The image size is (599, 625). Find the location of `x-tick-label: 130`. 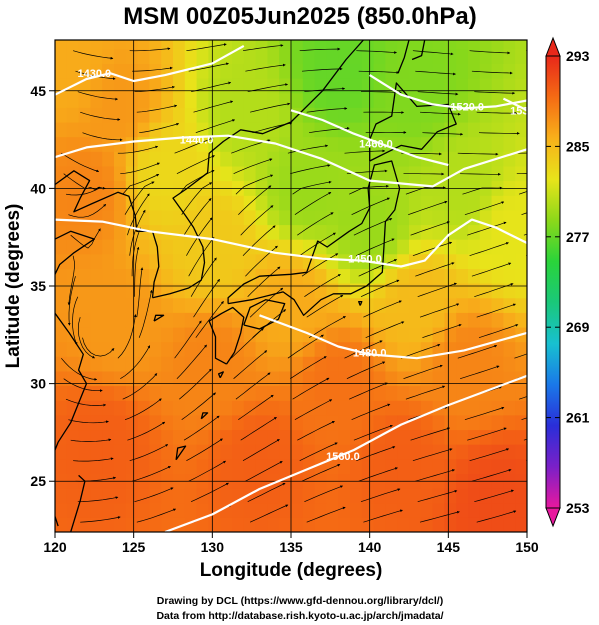

x-tick-label: 130 is located at coordinates (213, 547).